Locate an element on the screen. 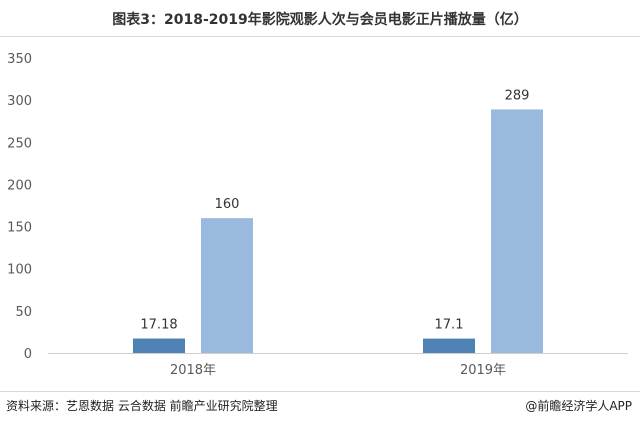 The image size is (640, 424). title-bar: 图表3：2018-2019年影院观影人次与会员电影正片播放量（亿） is located at coordinates (320, 18).